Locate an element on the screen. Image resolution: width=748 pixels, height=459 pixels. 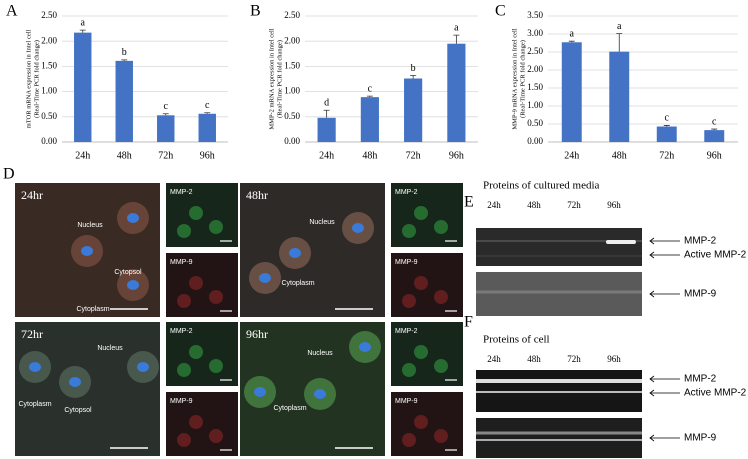
y-tick-label: 0.50 is located at coordinates (535, 123).